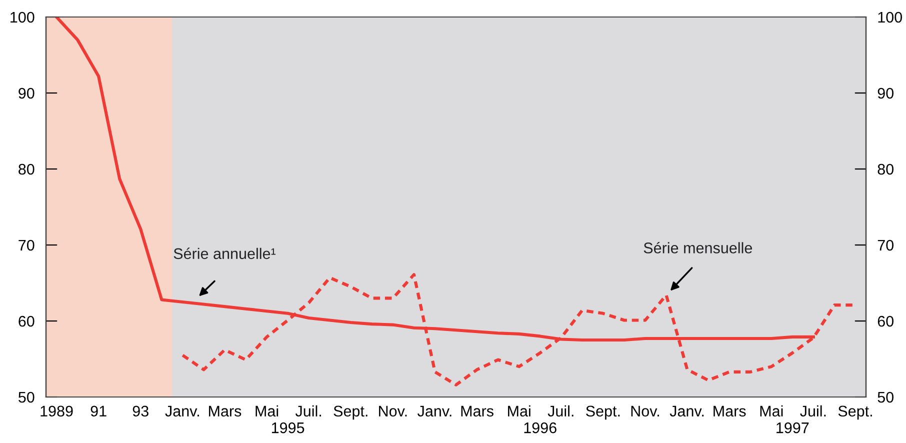 The height and width of the screenshot is (443, 906). Describe the element at coordinates (792, 428) in the screenshot. I see `text: 1997` at that location.